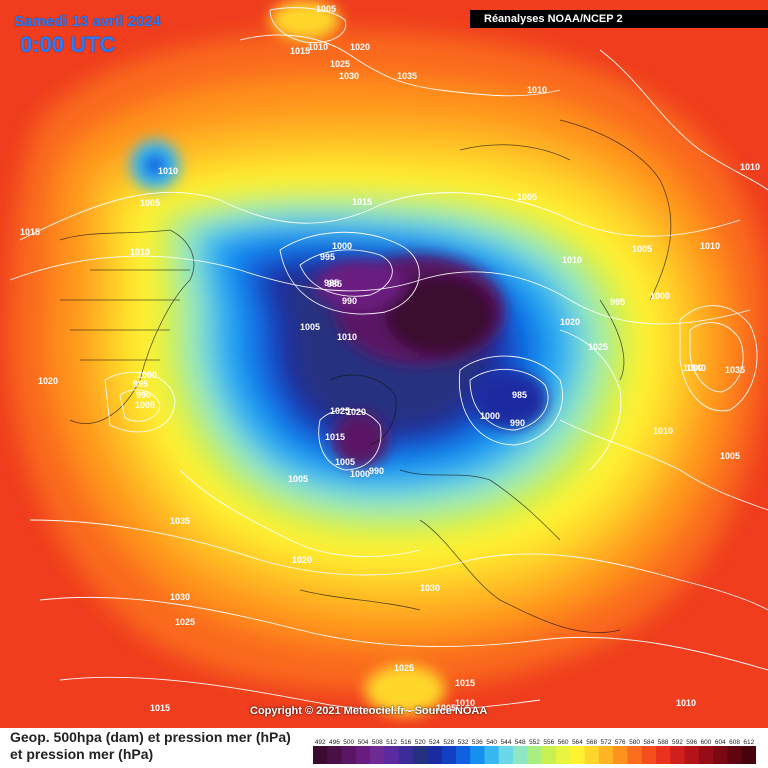 This screenshot has height=768, width=768. What do you see at coordinates (391, 742) in the screenshot?
I see `colorbar-tick-label: 512` at bounding box center [391, 742].